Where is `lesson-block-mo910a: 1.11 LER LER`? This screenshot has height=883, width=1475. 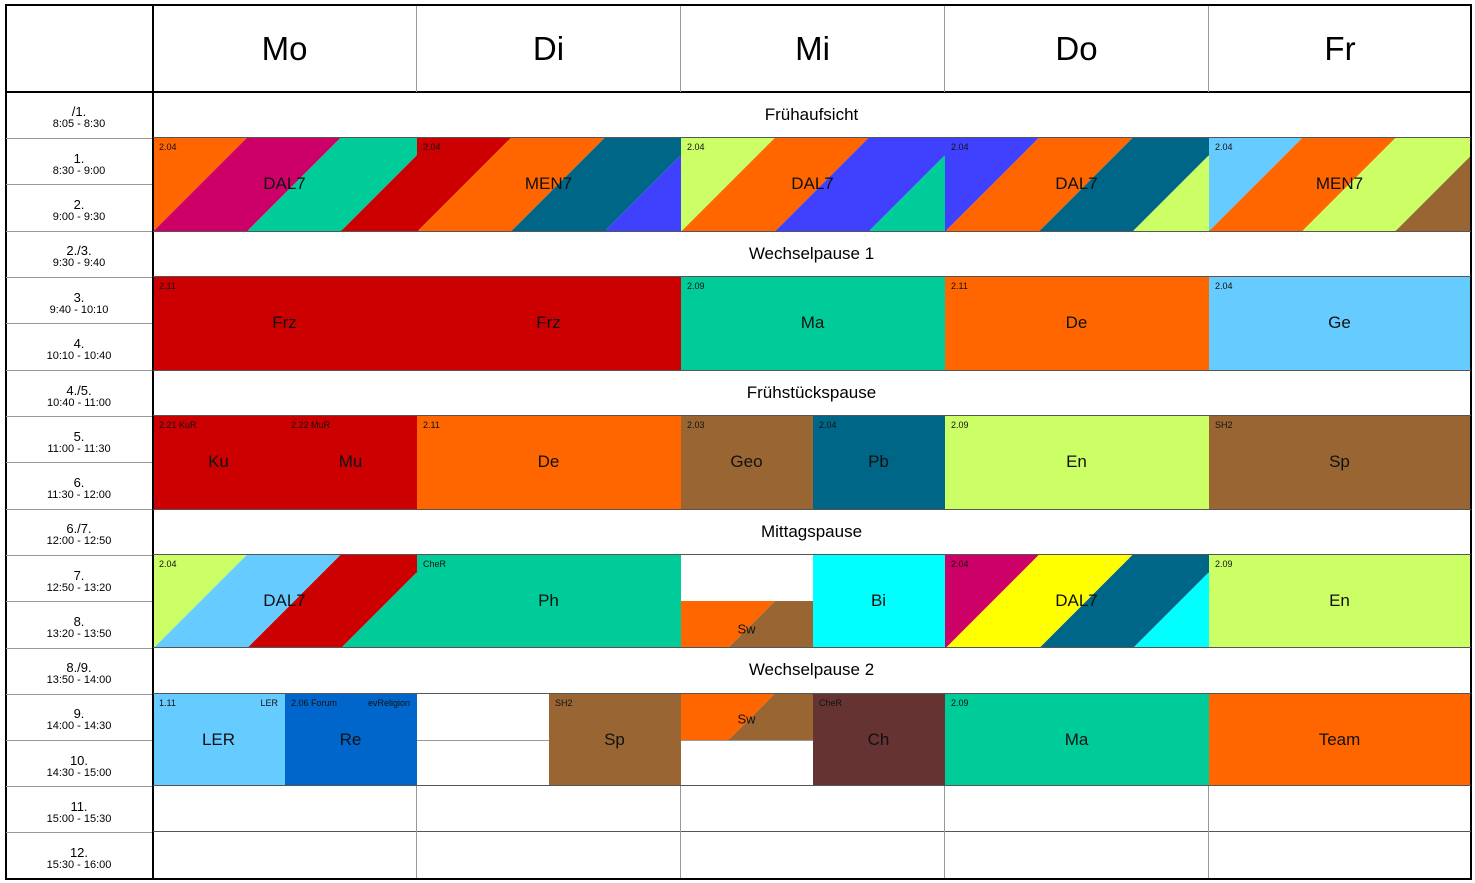
lesson-block-mo910a: 1.11 LER LER is located at coordinates (219, 740).